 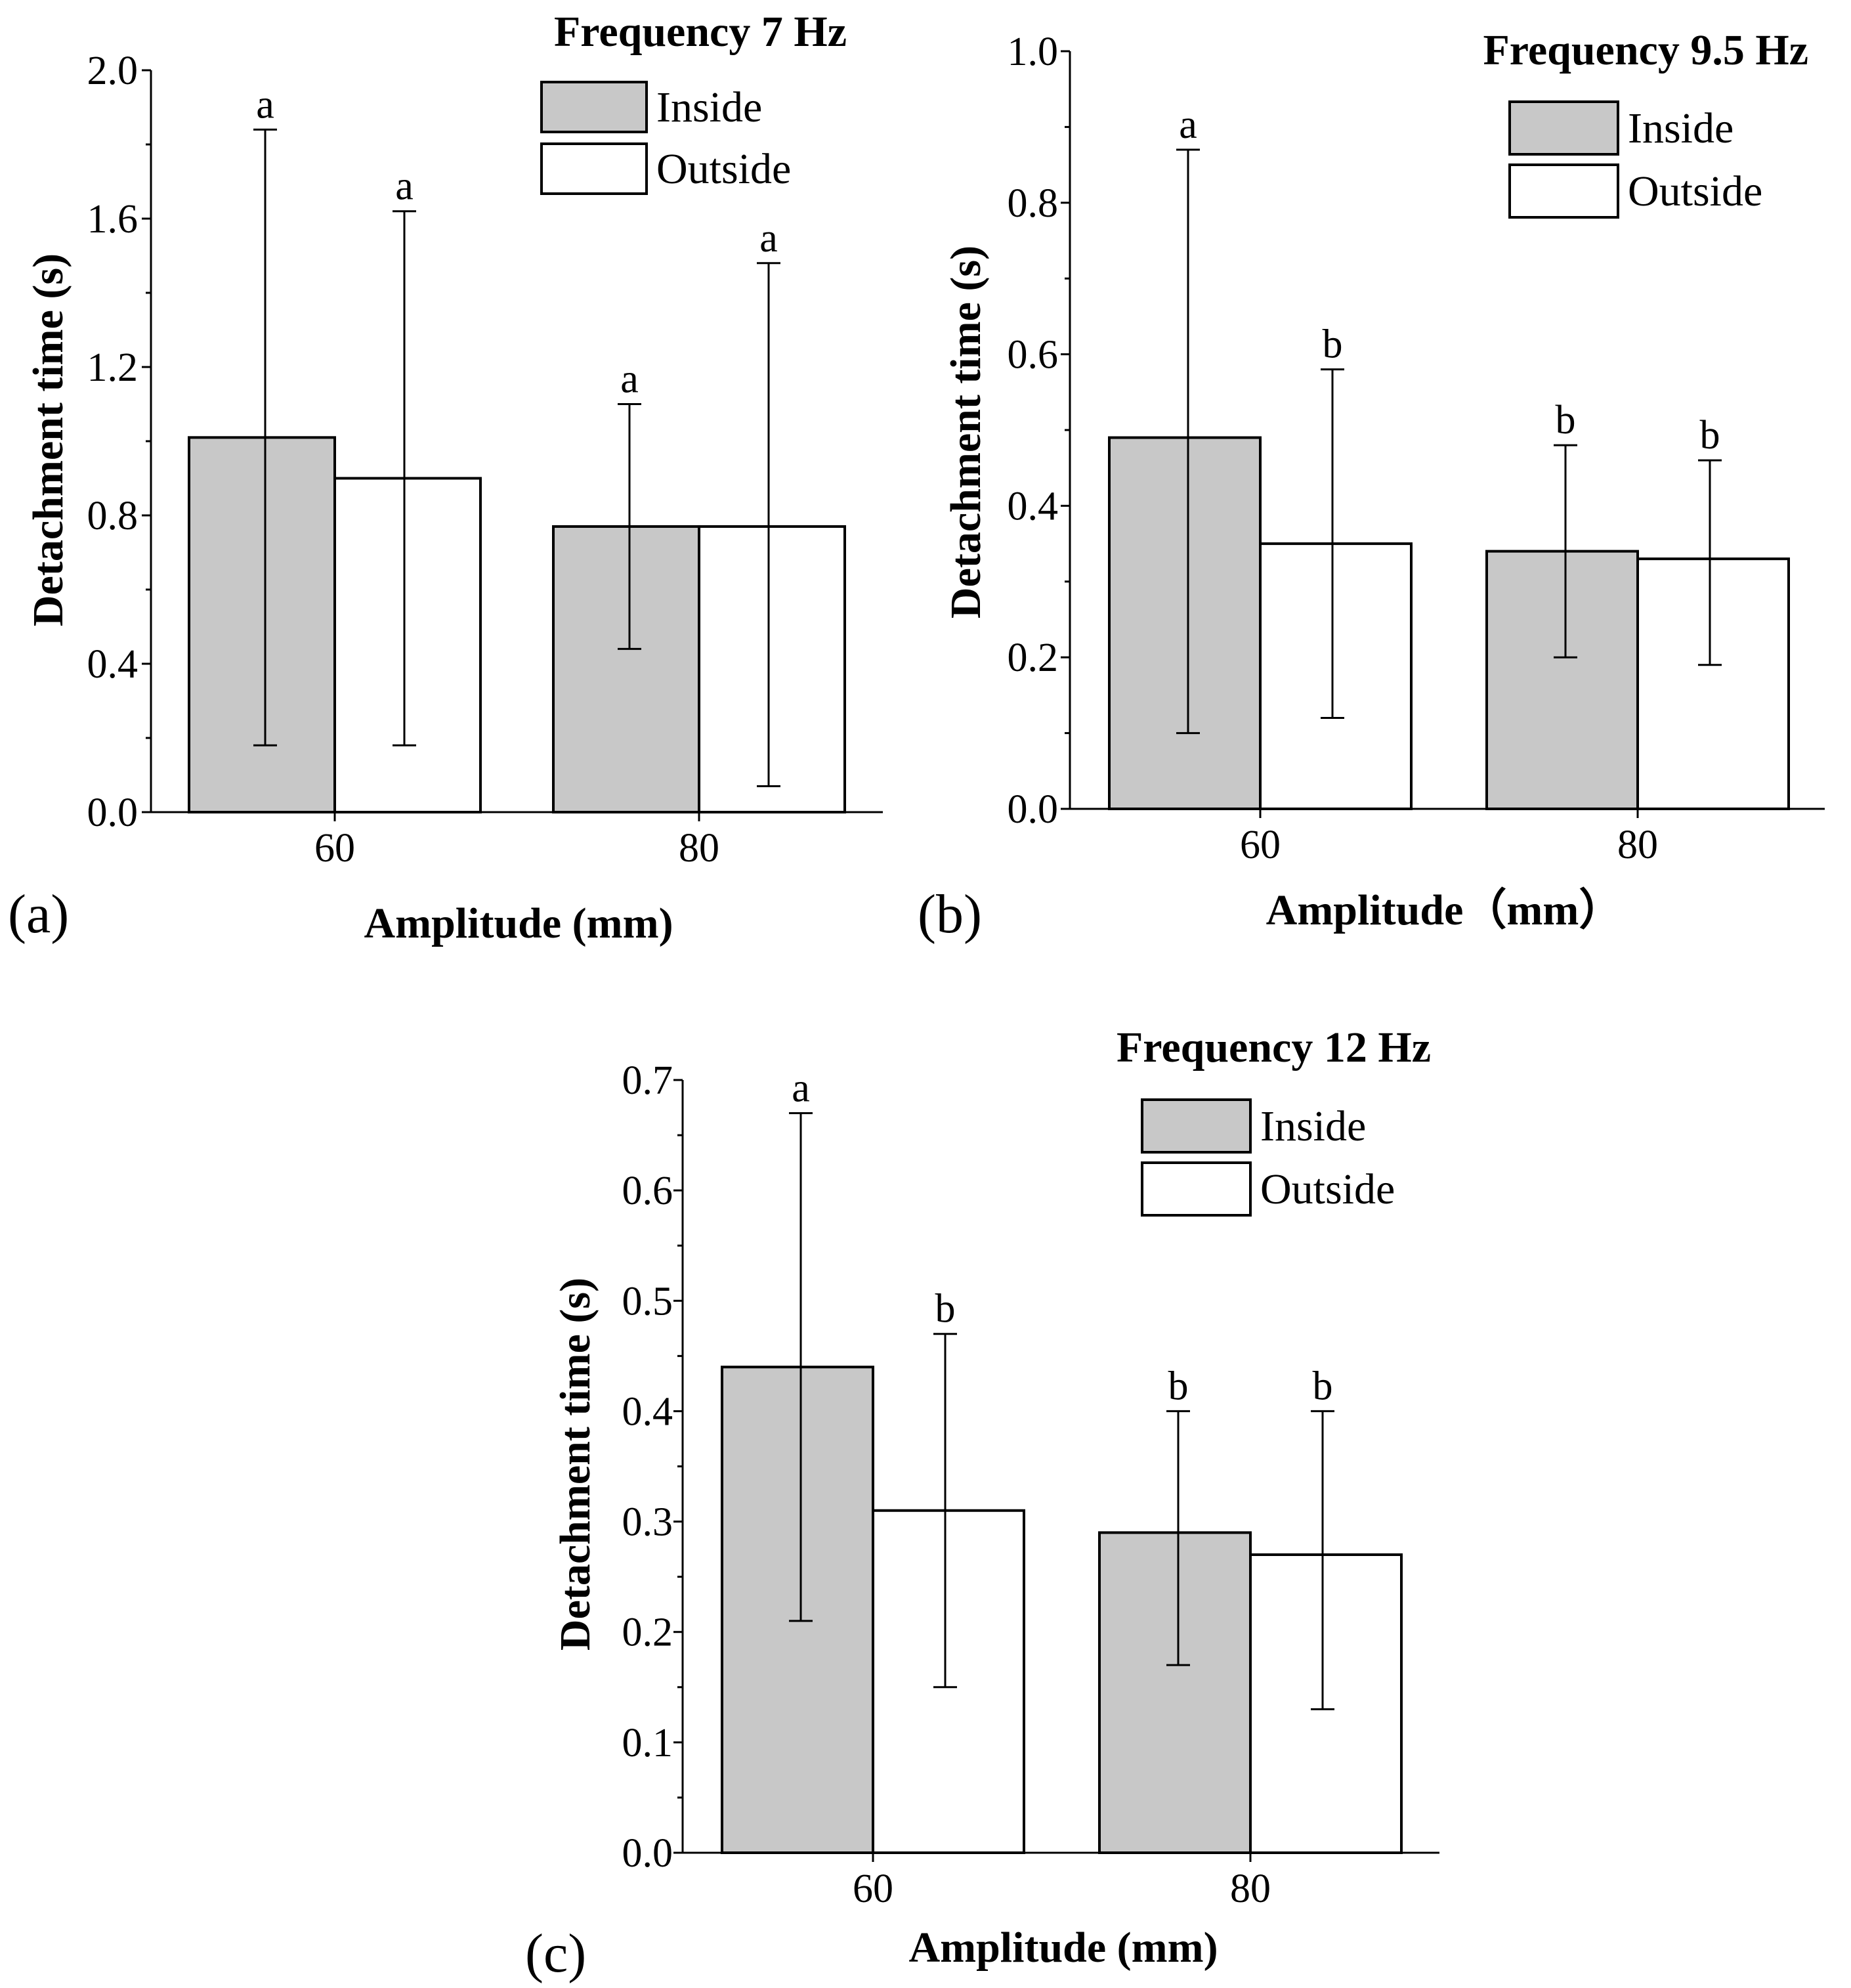 What do you see at coordinates (404, 186) in the screenshot?
I see `significance-label-outside-60: a` at bounding box center [404, 186].